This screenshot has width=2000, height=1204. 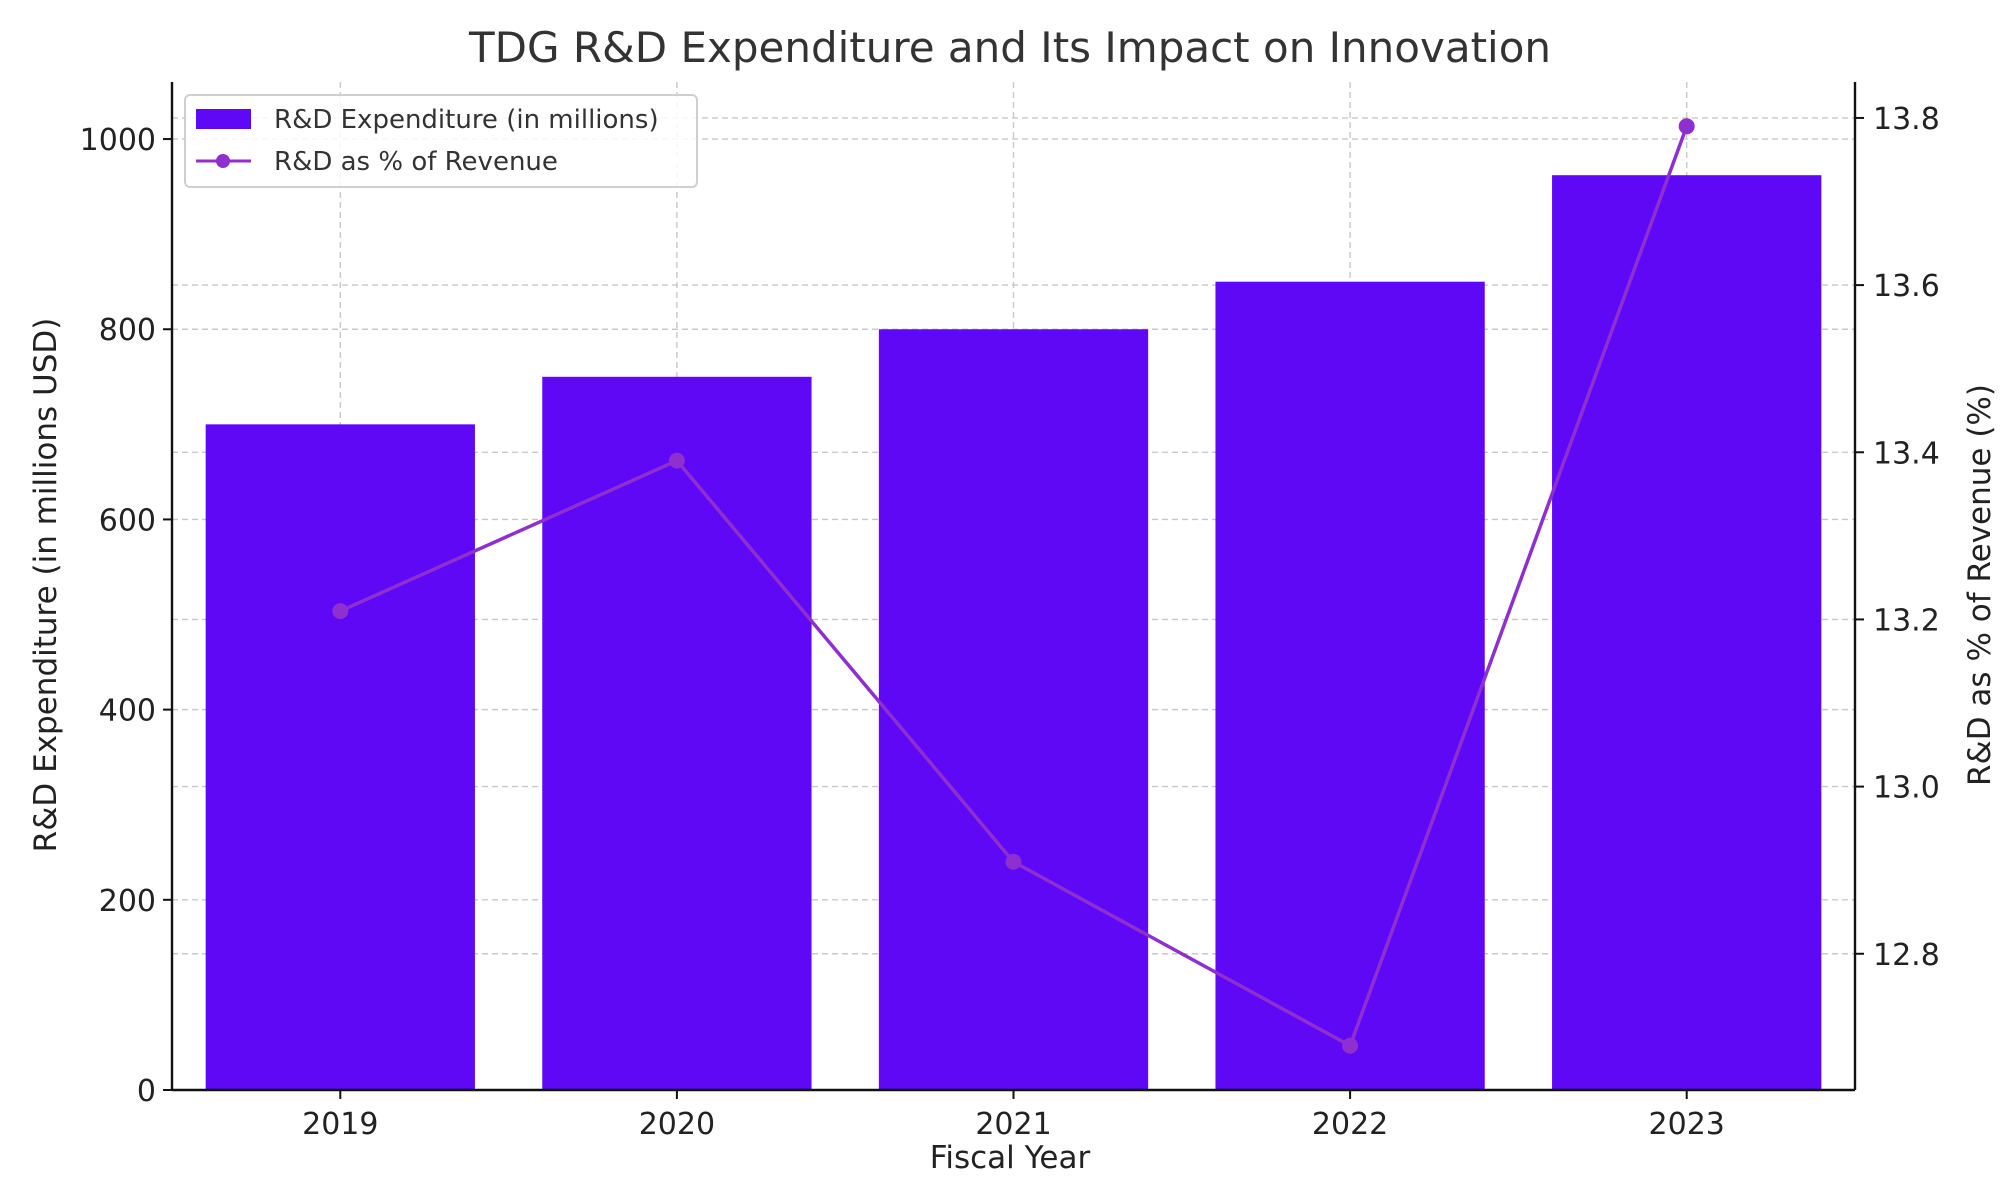 I want to click on x-tick-label: 2020, so click(x=677, y=1124).